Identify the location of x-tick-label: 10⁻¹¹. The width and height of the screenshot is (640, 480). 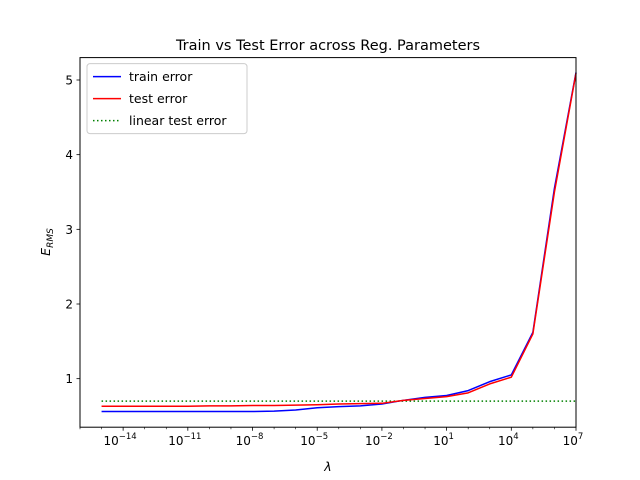
(184, 440).